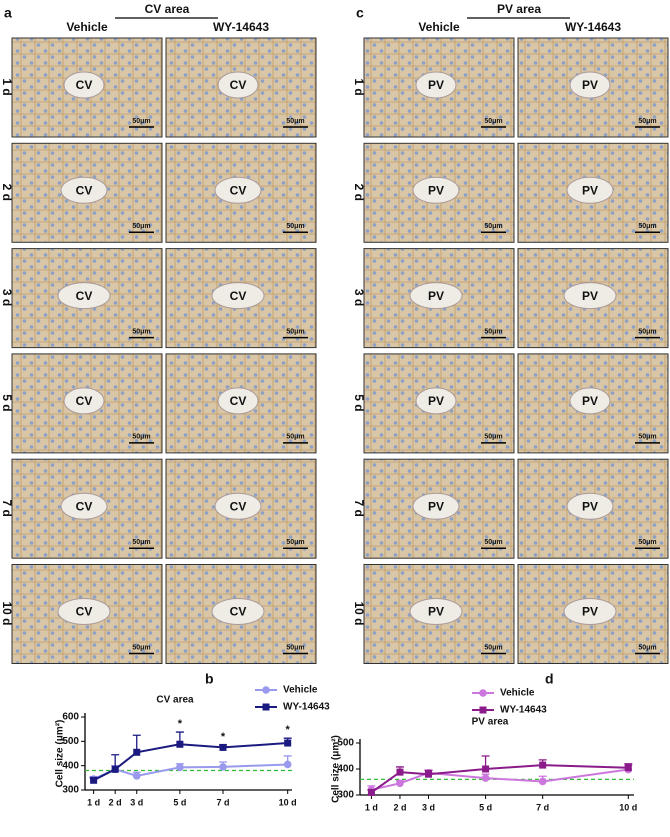 The width and height of the screenshot is (670, 837). I want to click on legend-label: WY-14643, so click(523, 710).